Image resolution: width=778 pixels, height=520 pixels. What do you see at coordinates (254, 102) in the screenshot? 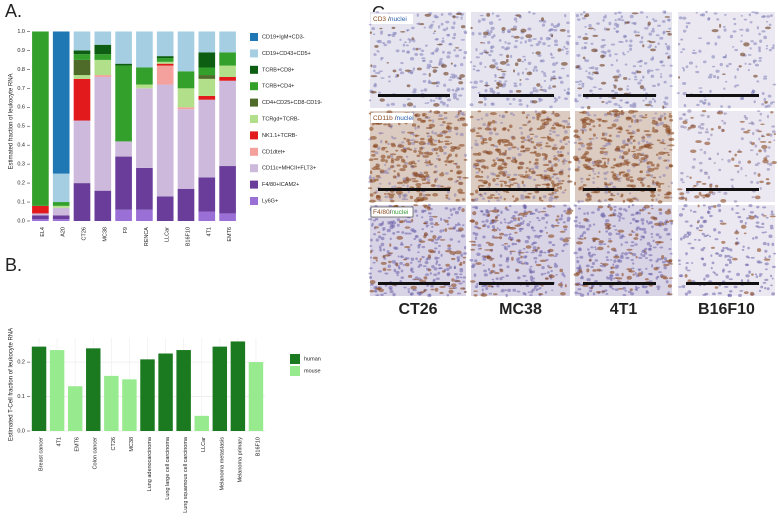
I see `legend-swatch` at bounding box center [254, 102].